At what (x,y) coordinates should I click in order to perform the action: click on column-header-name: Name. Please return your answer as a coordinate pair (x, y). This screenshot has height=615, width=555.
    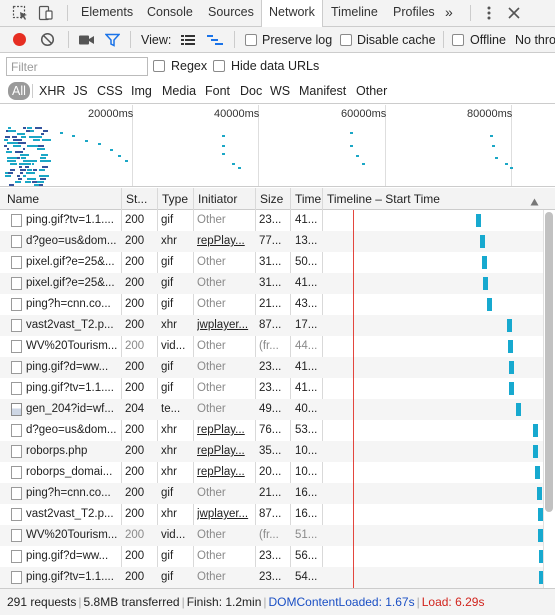
    Looking at the image, I should click on (23, 199).